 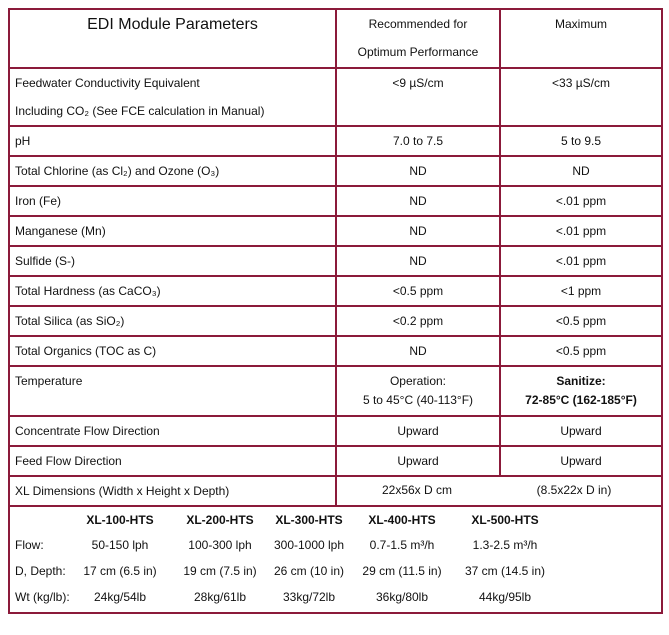 I want to click on model-name: XL-500-HTS, so click(x=505, y=520).